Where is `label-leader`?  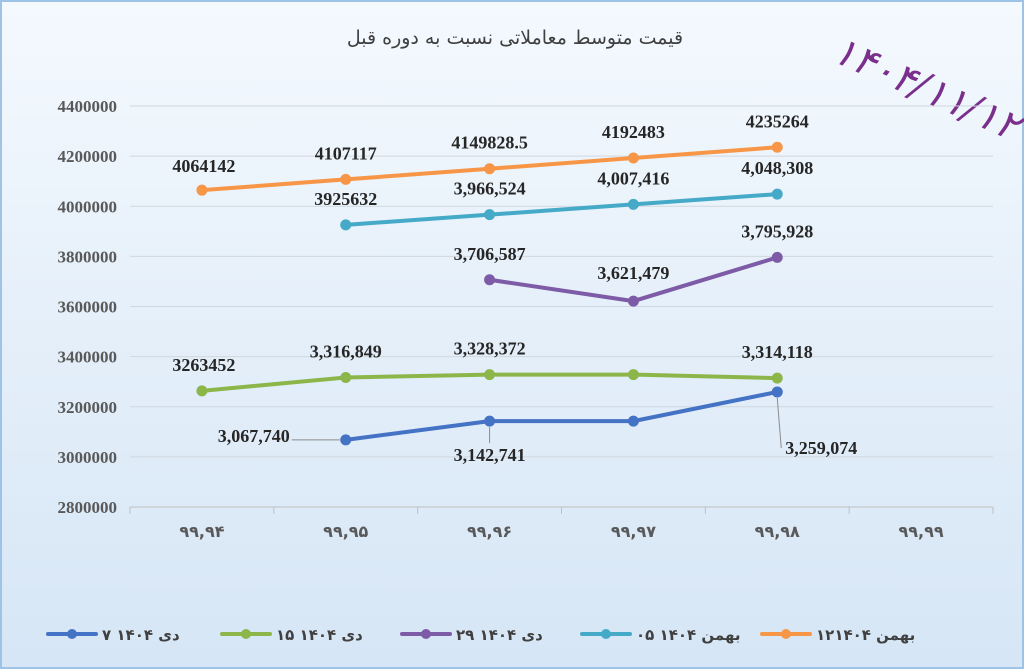
label-leader is located at coordinates (779, 422).